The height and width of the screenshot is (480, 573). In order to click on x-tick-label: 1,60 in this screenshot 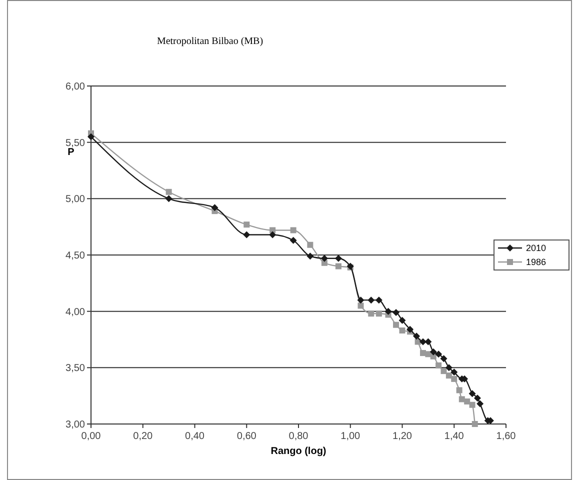, I will do `click(506, 436)`.